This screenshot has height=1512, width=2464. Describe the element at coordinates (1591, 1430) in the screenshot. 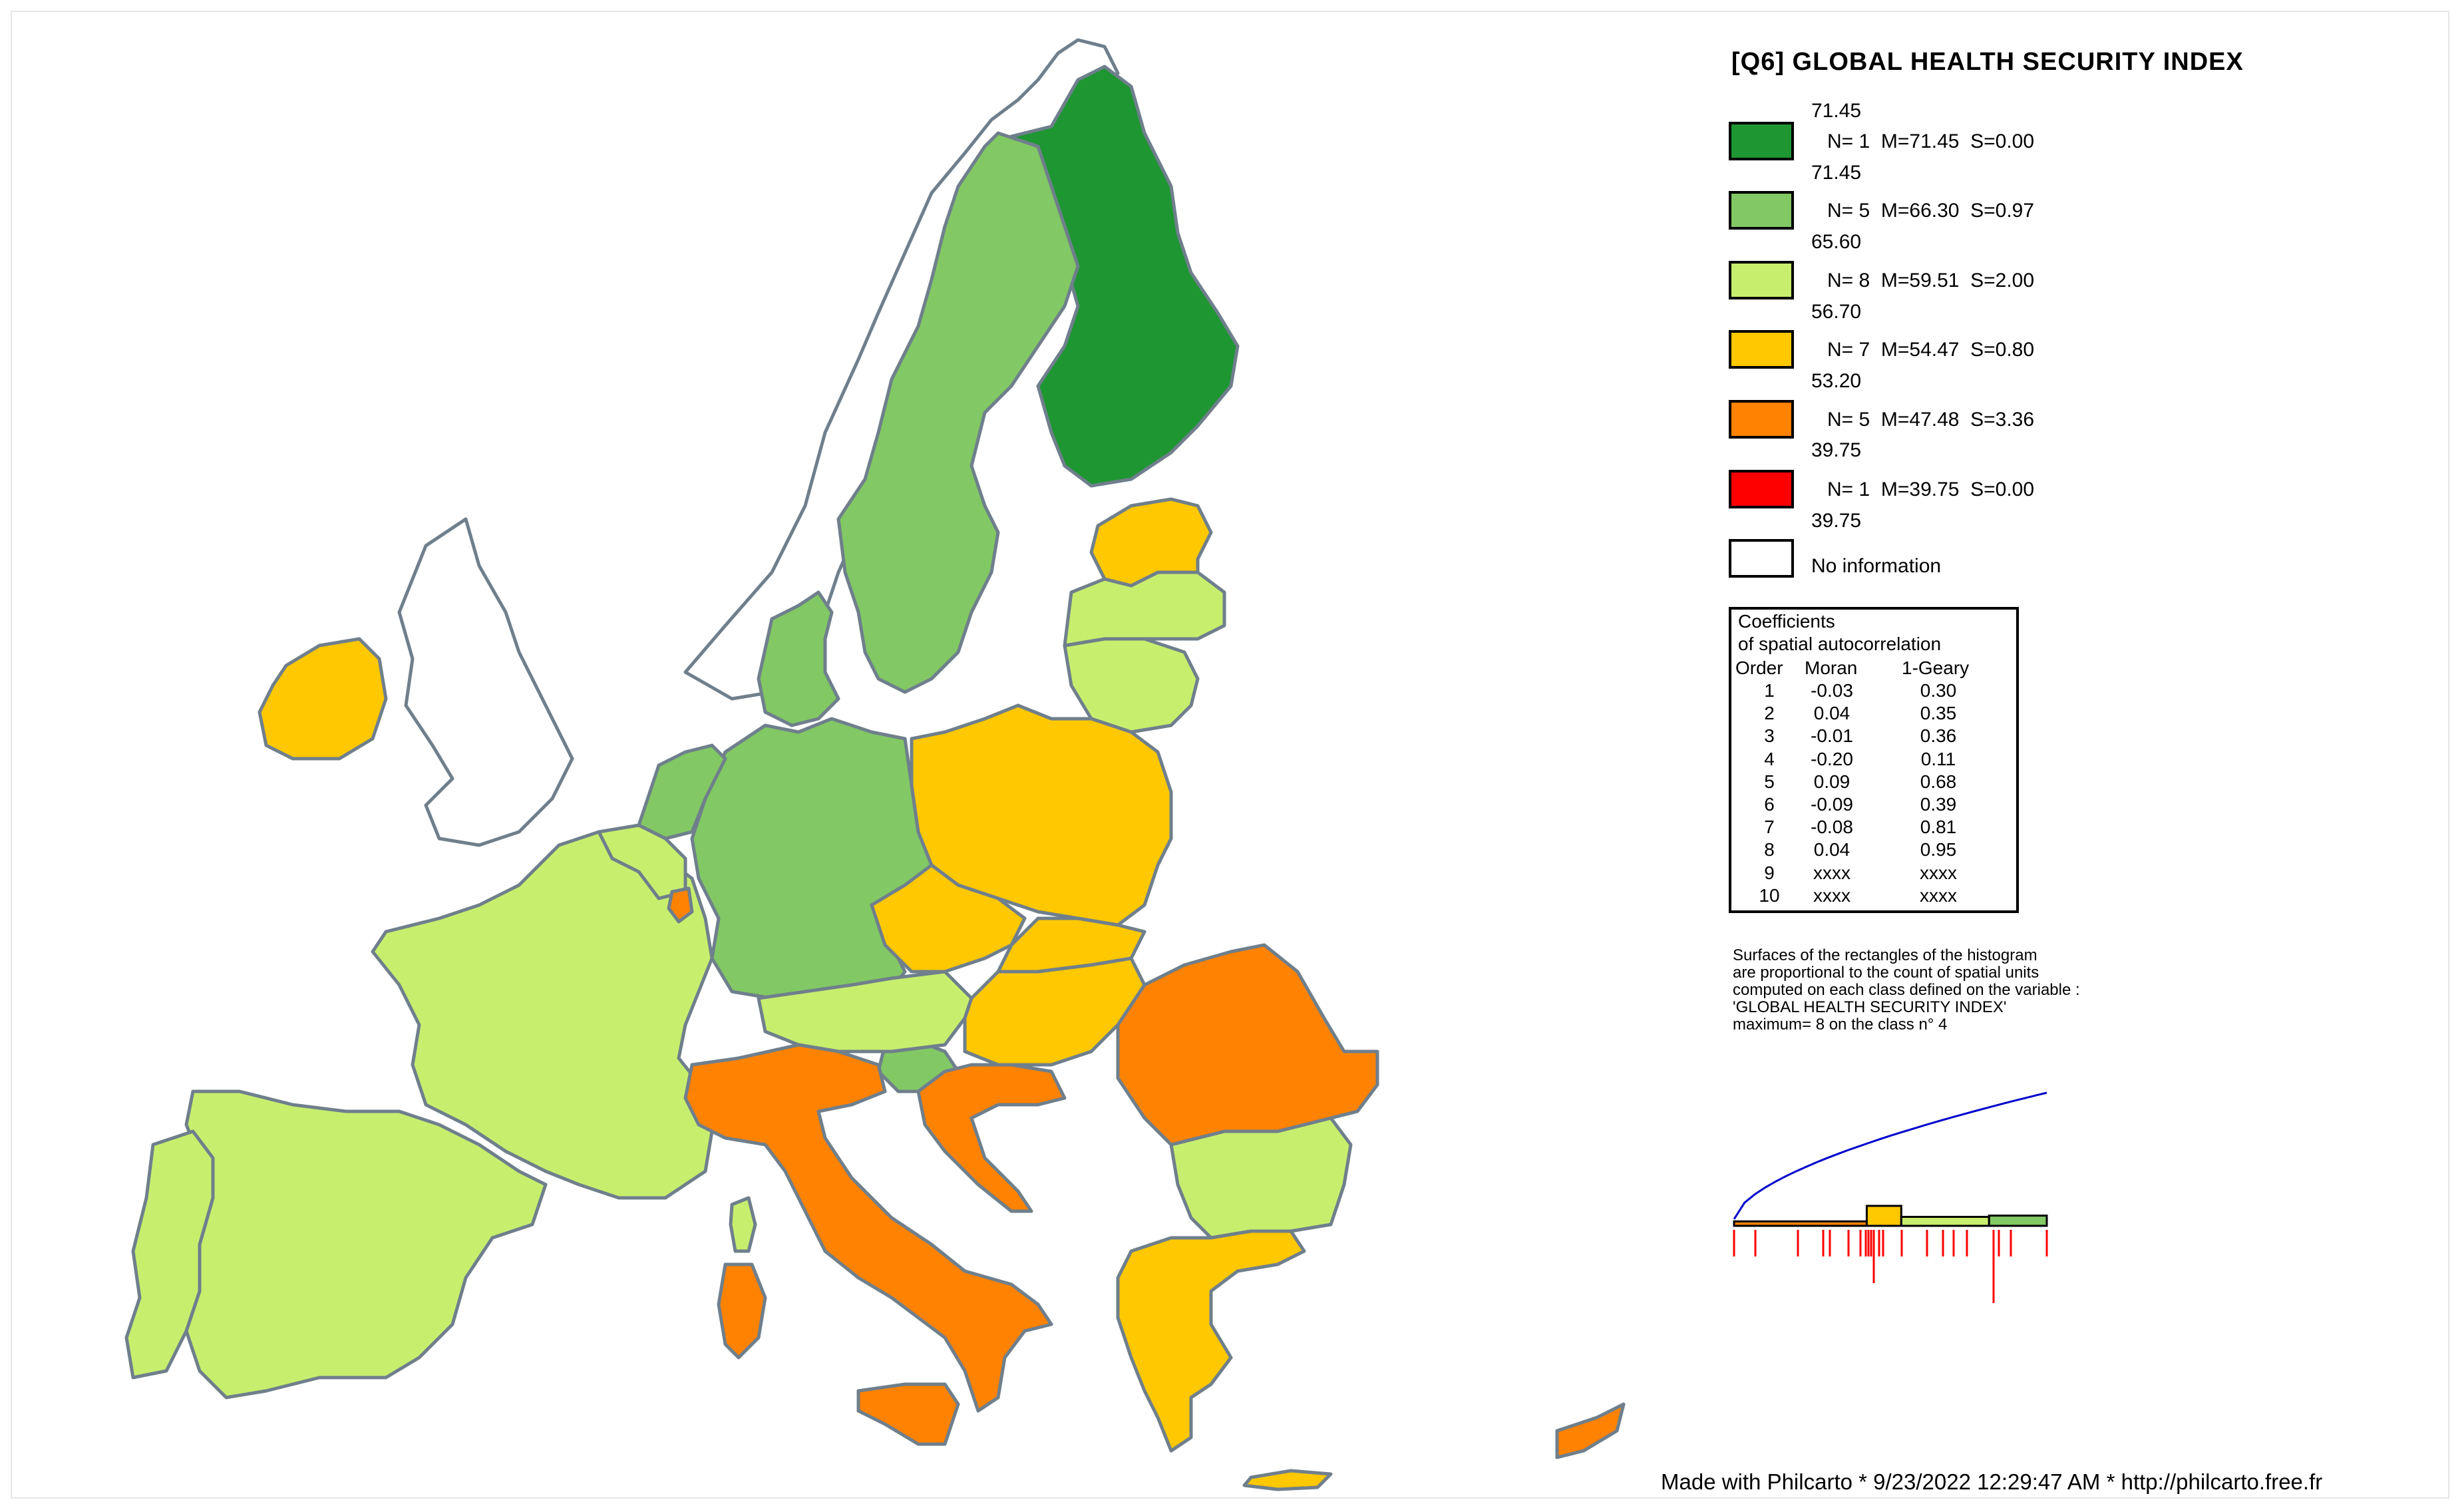

I see `region-cyprus` at that location.